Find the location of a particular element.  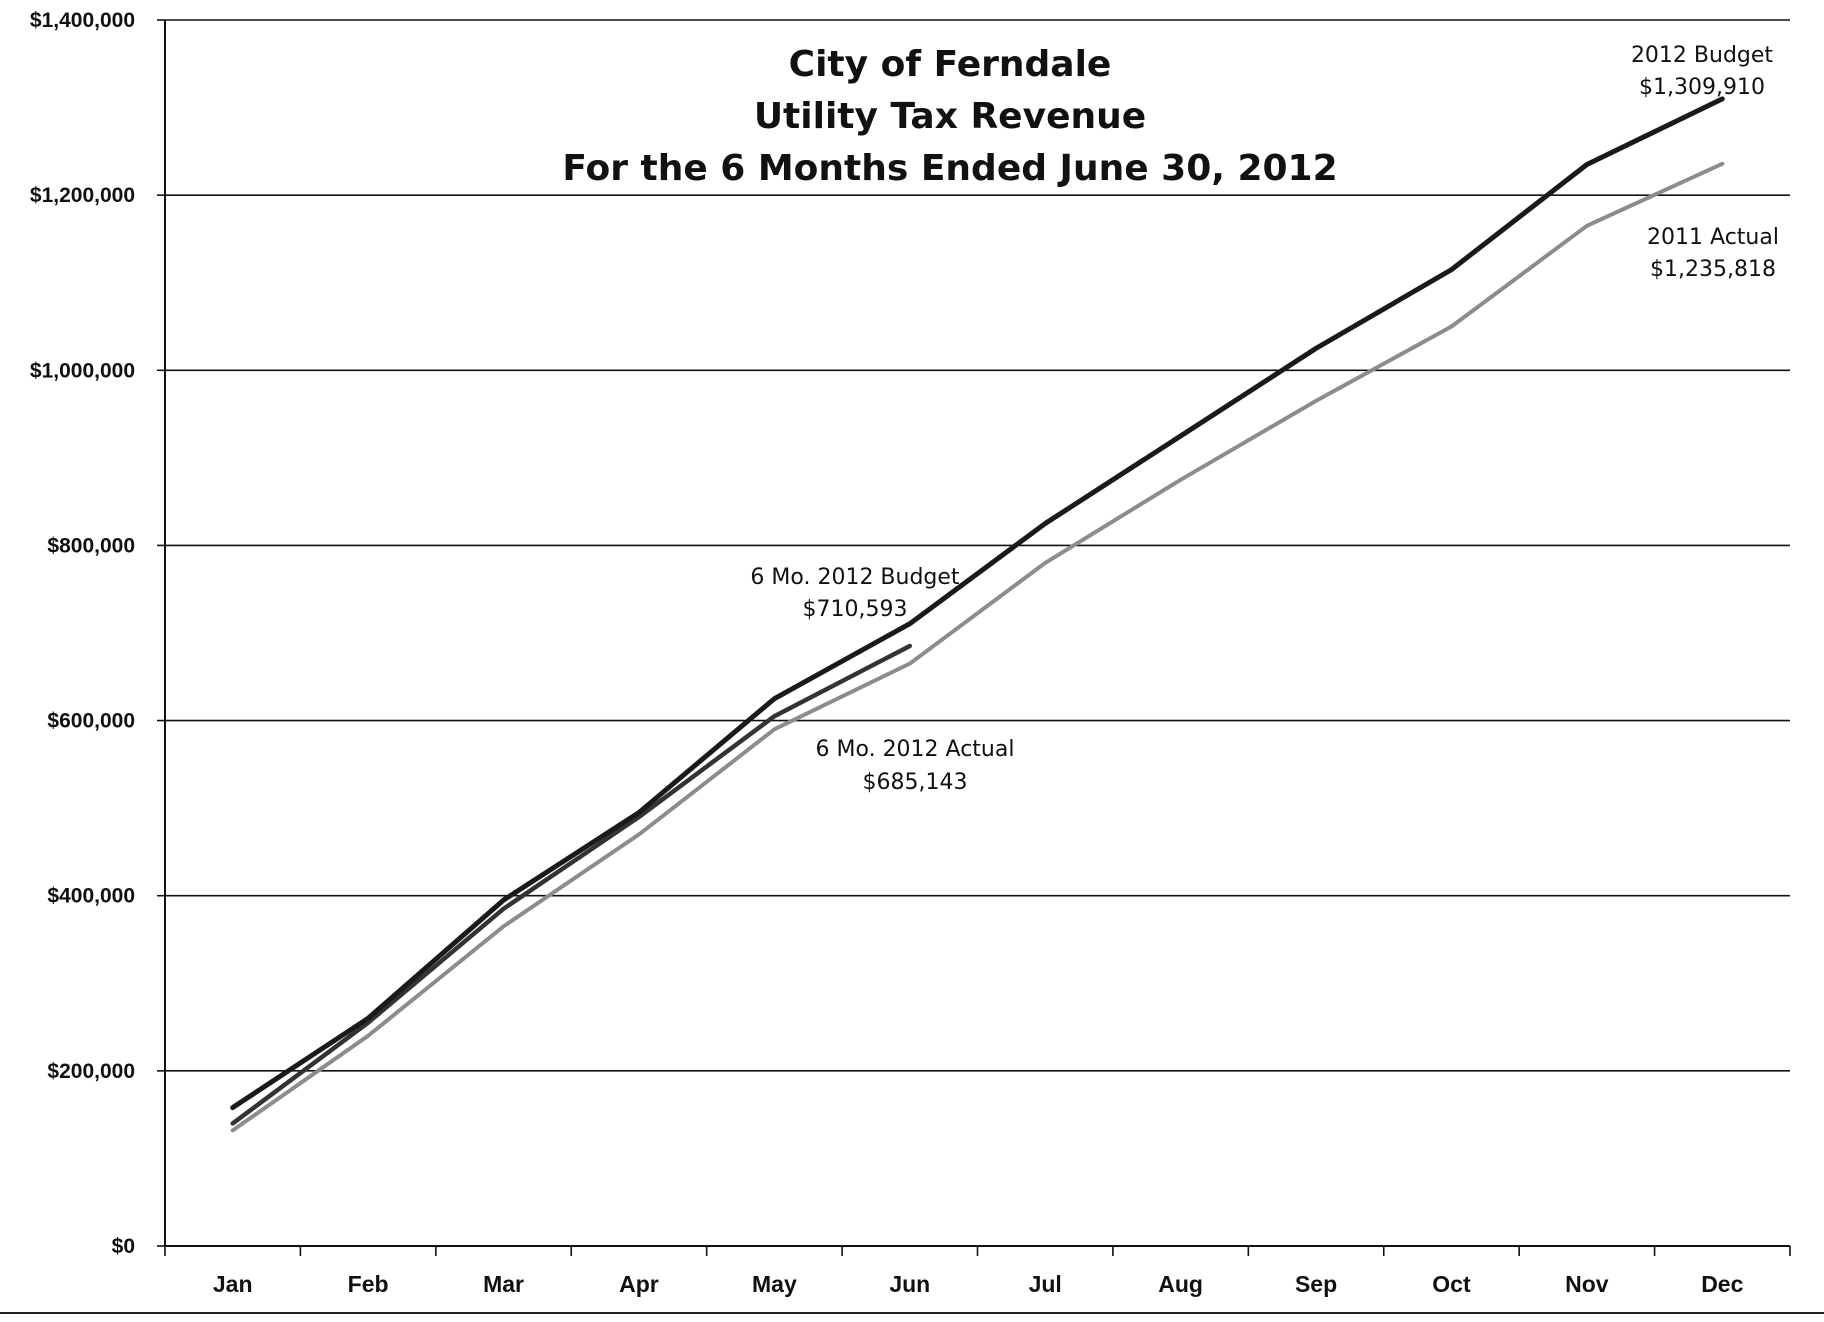

x-tick-label: Feb is located at coordinates (368, 1284).